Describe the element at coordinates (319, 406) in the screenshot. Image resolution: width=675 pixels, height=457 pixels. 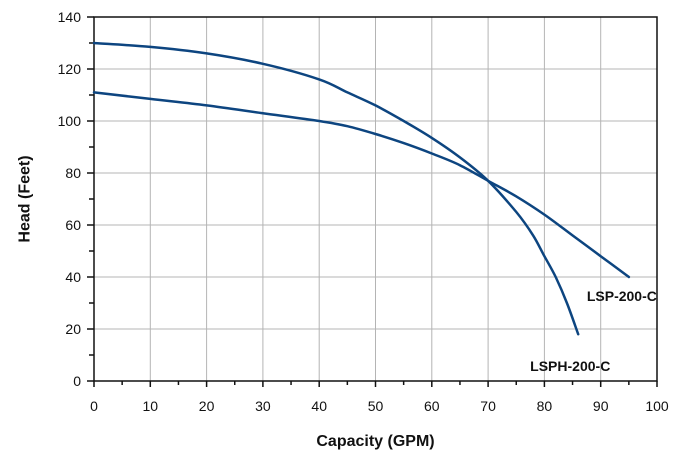
I see `x-tick-label: 40` at that location.